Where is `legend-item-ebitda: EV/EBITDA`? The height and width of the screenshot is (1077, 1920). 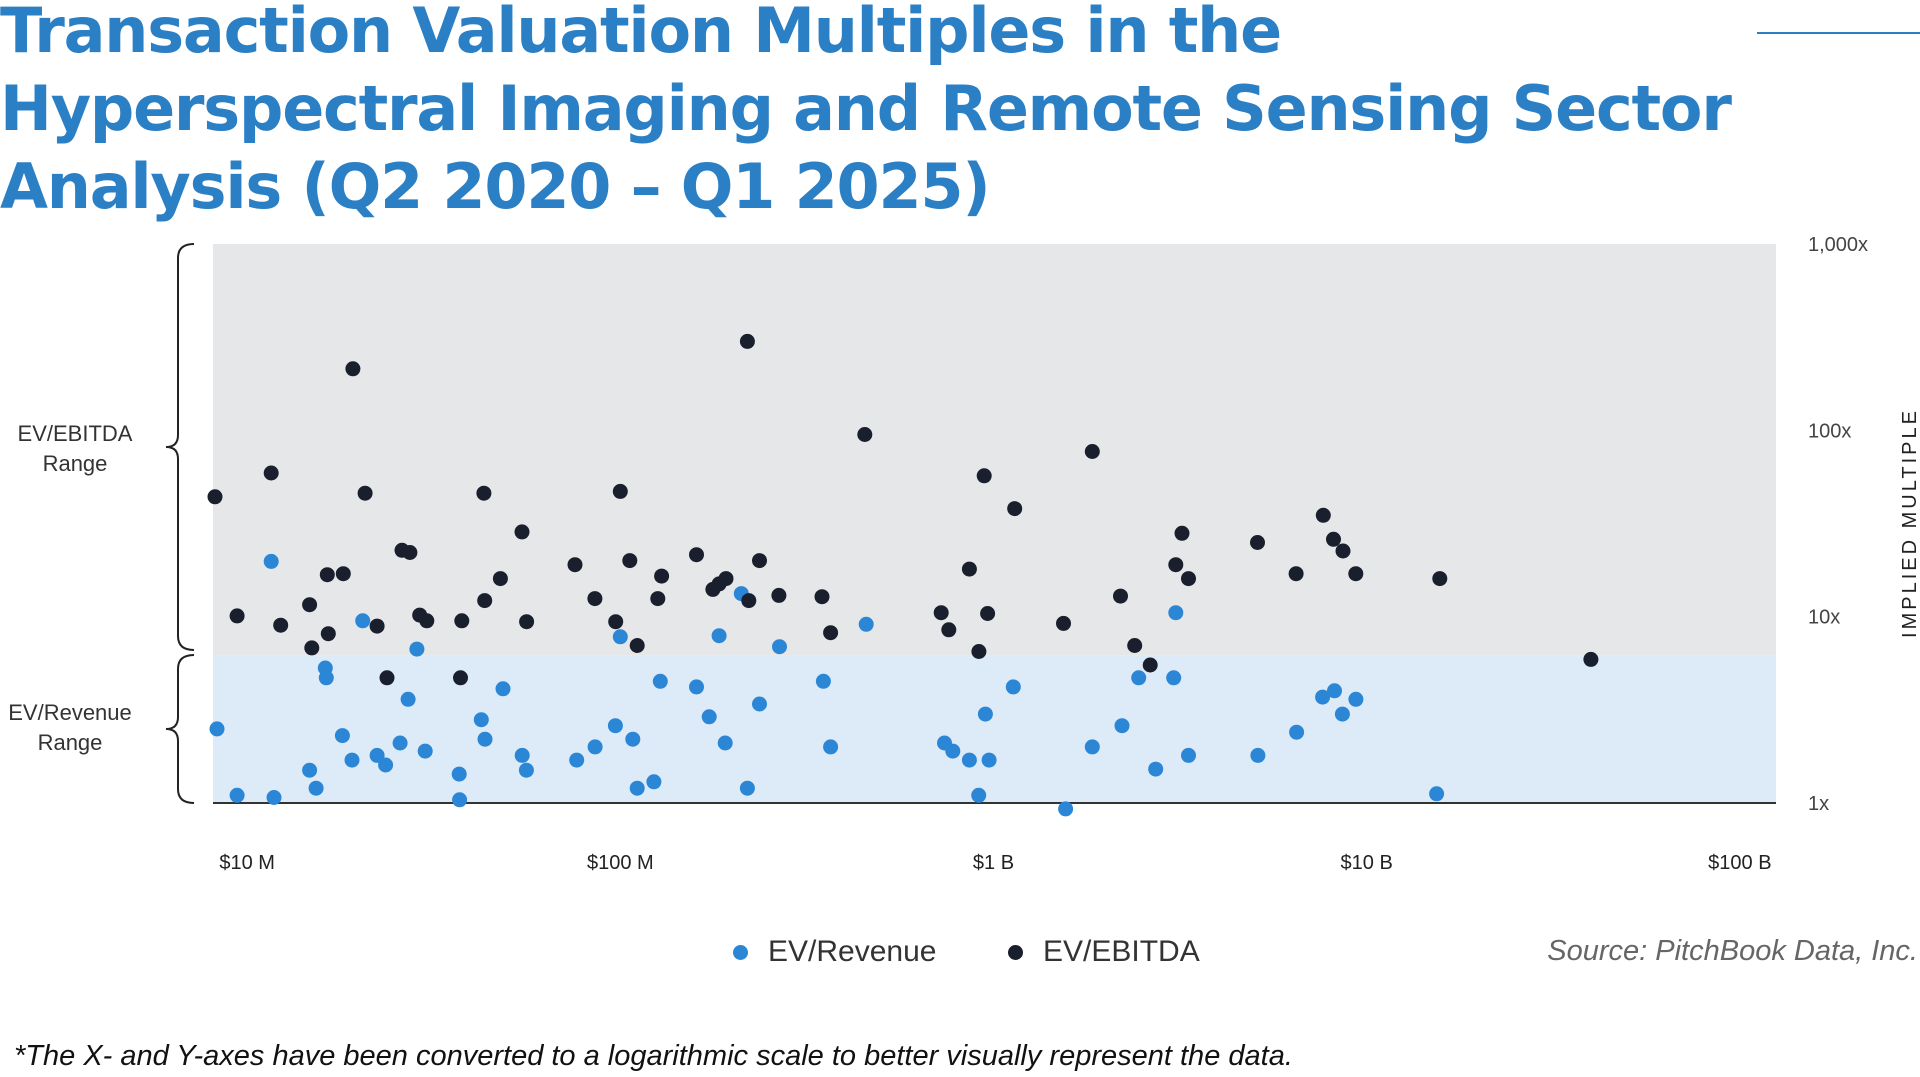
legend-item-ebitda: EV/EBITDA is located at coordinates (1104, 952).